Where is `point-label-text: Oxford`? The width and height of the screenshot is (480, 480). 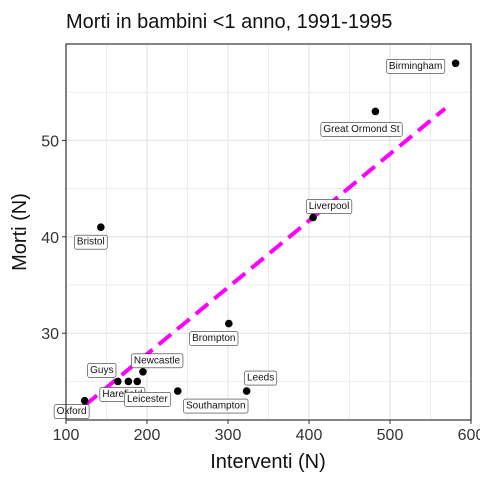
point-label-text: Oxford is located at coordinates (72, 411).